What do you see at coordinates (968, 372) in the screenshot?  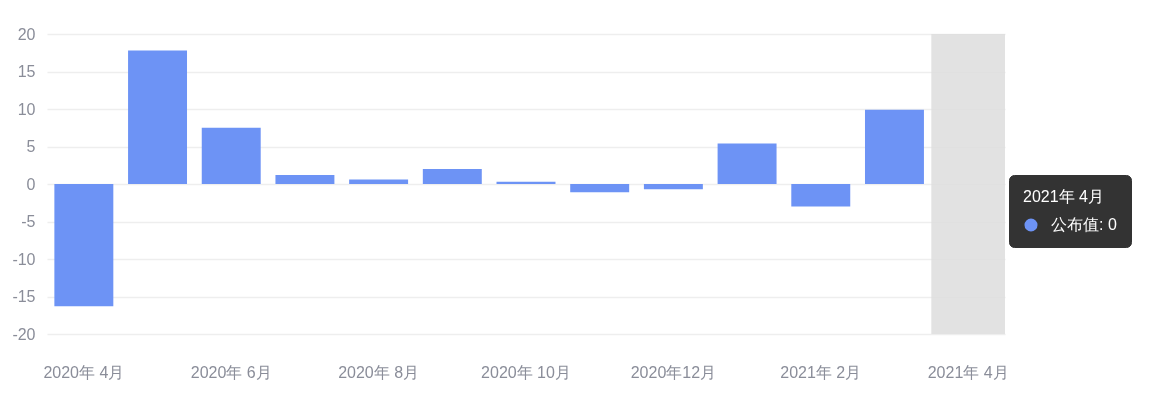 I see `x-tick-label: 2021年 4月` at bounding box center [968, 372].